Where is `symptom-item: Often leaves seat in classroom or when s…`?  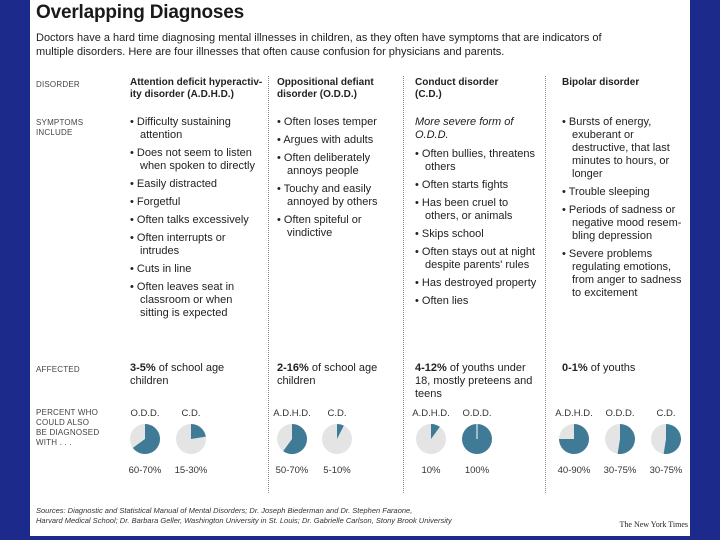
symptom-item: Often leaves seat in classroom or when s… is located at coordinates (196, 300).